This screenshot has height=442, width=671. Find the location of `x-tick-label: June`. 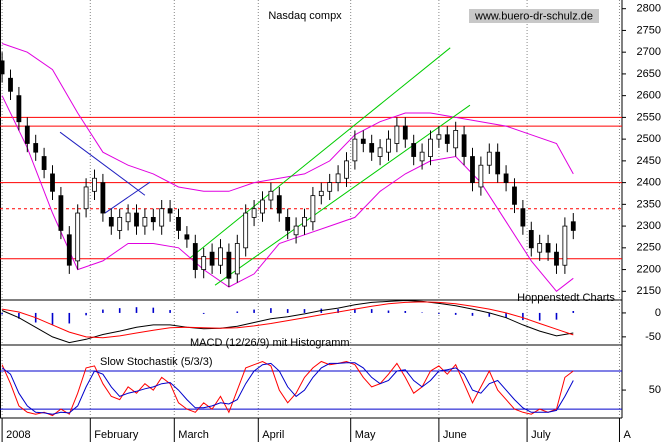

x-tick-label: June is located at coordinates (455, 435).